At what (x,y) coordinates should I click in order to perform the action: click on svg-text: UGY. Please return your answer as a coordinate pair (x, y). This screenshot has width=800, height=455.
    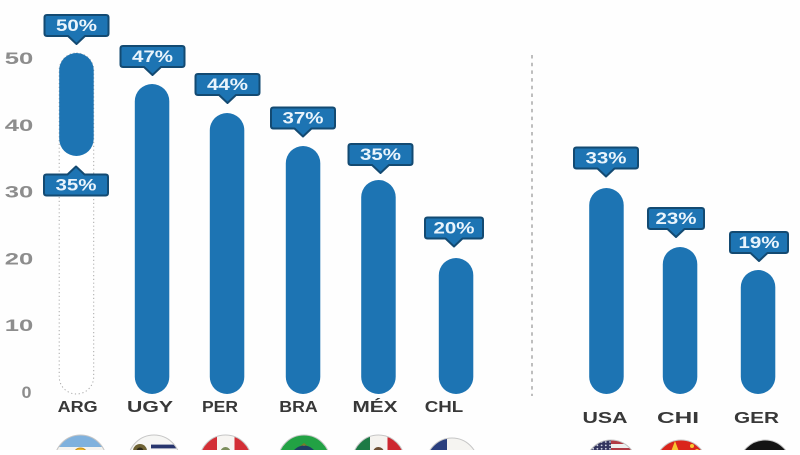
    Looking at the image, I should click on (150, 407).